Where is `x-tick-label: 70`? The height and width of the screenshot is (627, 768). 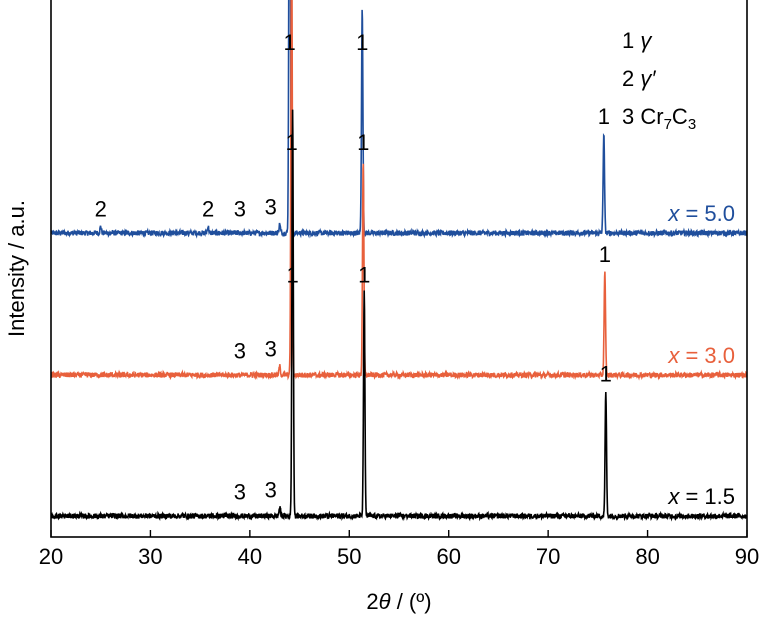 x-tick-label: 70 is located at coordinates (548, 556).